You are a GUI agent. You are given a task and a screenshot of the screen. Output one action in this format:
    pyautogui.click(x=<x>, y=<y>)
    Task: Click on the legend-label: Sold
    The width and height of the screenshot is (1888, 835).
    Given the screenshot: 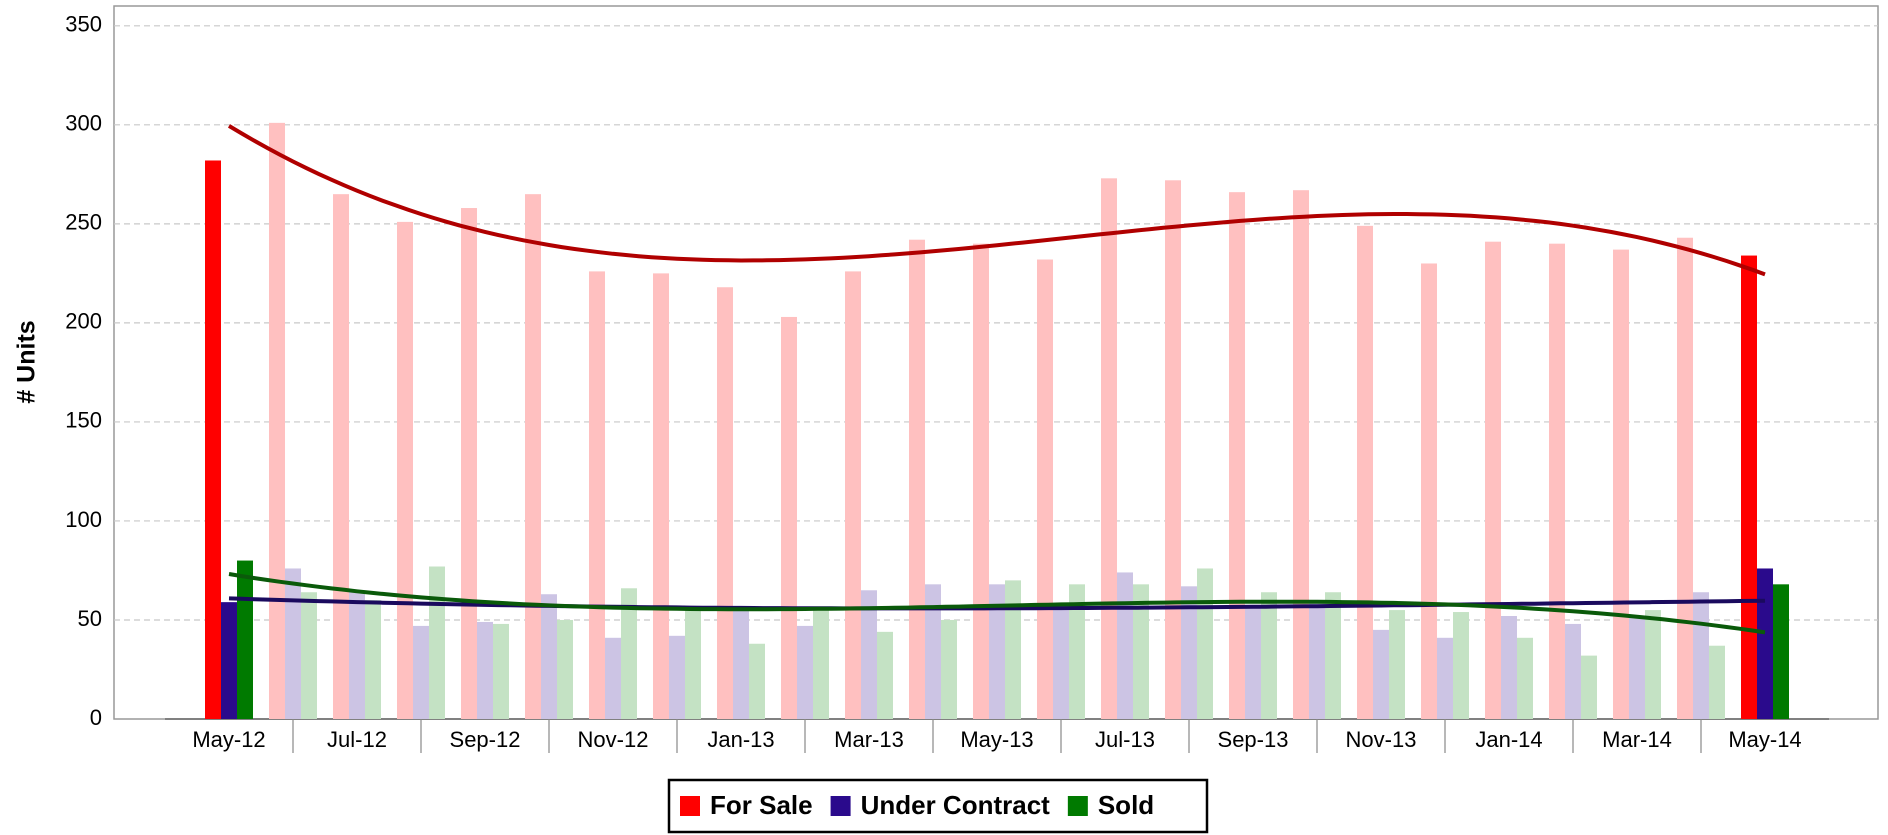 What is the action you would take?
    pyautogui.click(x=1126, y=805)
    